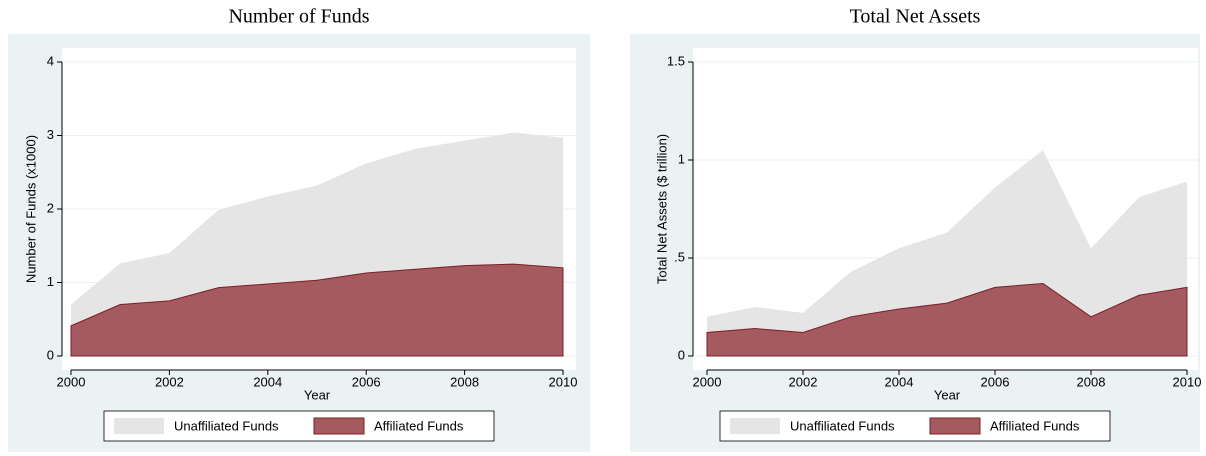  What do you see at coordinates (298, 17) in the screenshot?
I see `chart-title: Number of Funds` at bounding box center [298, 17].